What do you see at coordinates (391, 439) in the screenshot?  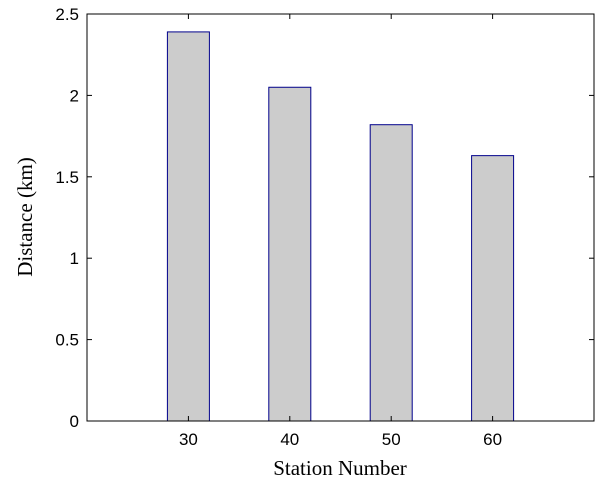 I see `x-tick-label-50: 50` at bounding box center [391, 439].